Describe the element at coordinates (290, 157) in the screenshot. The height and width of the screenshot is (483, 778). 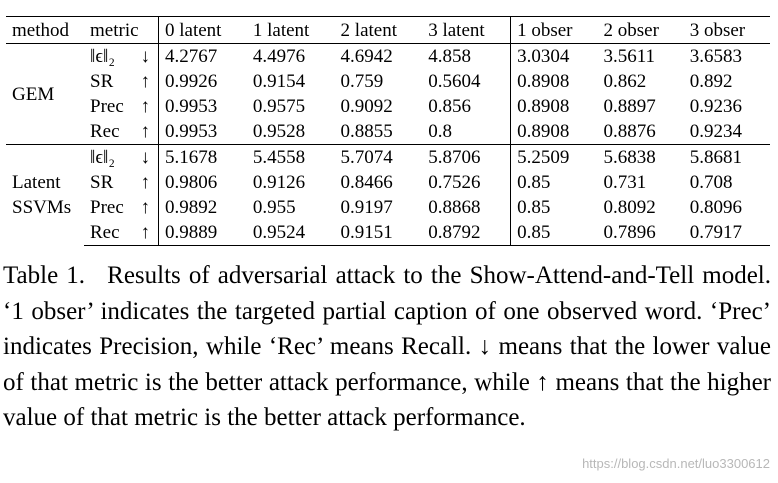
I see `value-cell: 5.4558` at that location.